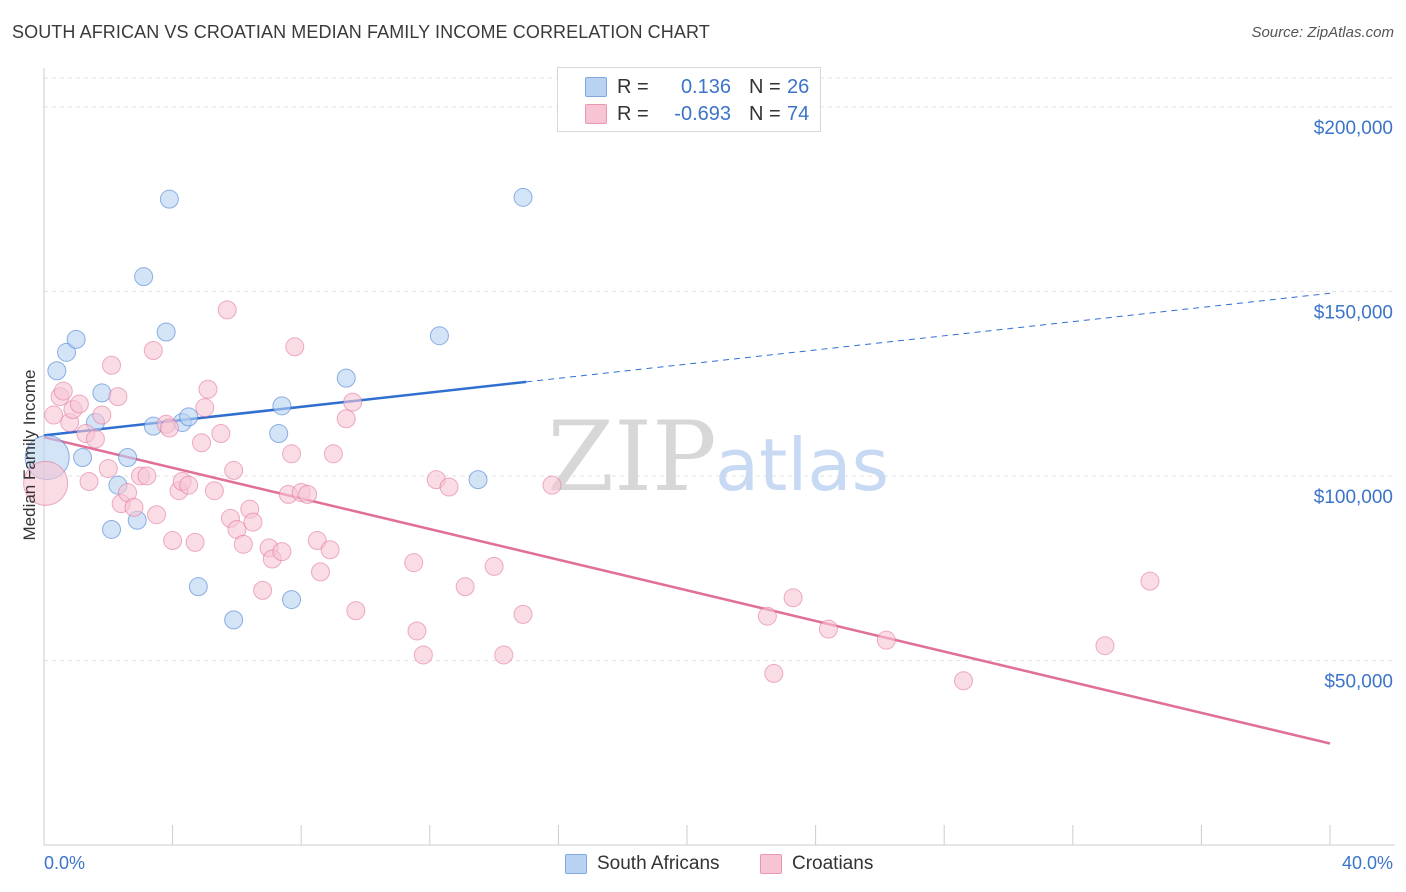 The width and height of the screenshot is (1406, 892). Describe the element at coordinates (1353, 312) in the screenshot. I see `y-tick-label: $150,000` at that location.